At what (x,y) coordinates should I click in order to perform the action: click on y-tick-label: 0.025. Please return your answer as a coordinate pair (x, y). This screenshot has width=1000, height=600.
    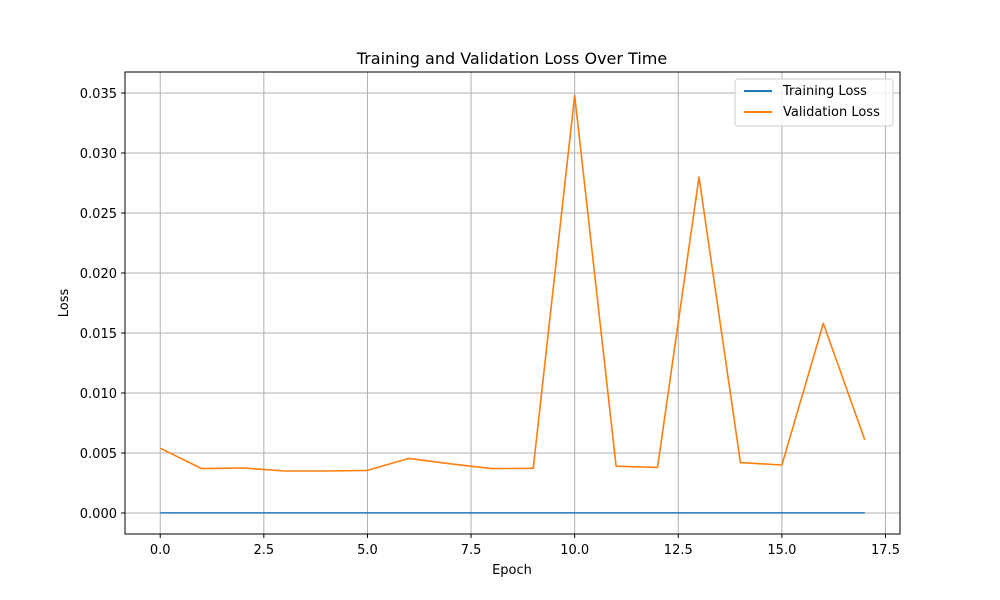
    Looking at the image, I should click on (98, 214).